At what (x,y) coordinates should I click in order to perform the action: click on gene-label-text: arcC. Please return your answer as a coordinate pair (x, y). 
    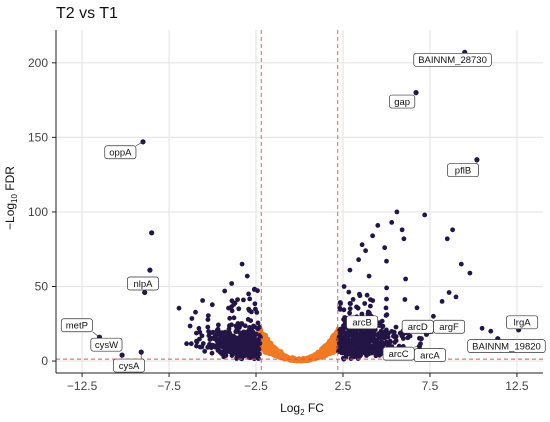
    Looking at the image, I should click on (399, 354).